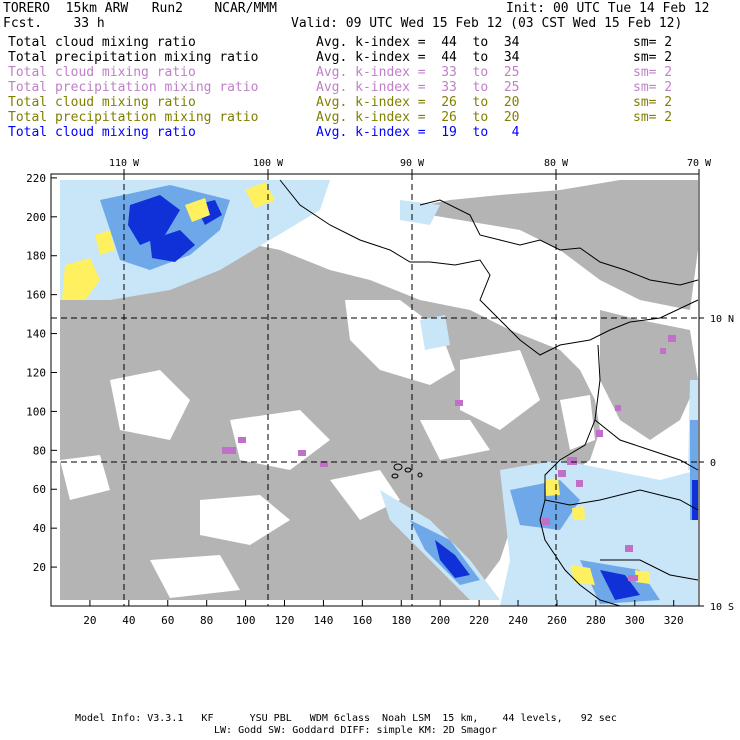 The height and width of the screenshot is (740, 740). What do you see at coordinates (167, 620) in the screenshot?
I see `x-tick-label: 60` at bounding box center [167, 620].